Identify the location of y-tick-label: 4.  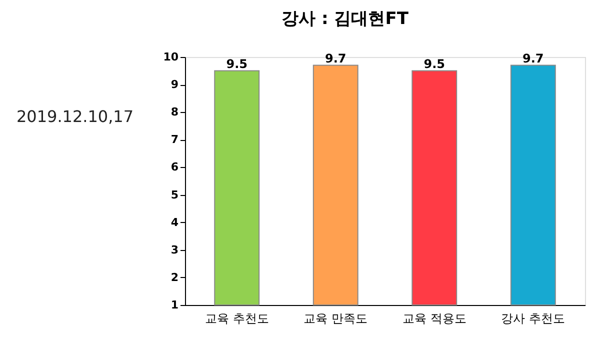
(174, 222).